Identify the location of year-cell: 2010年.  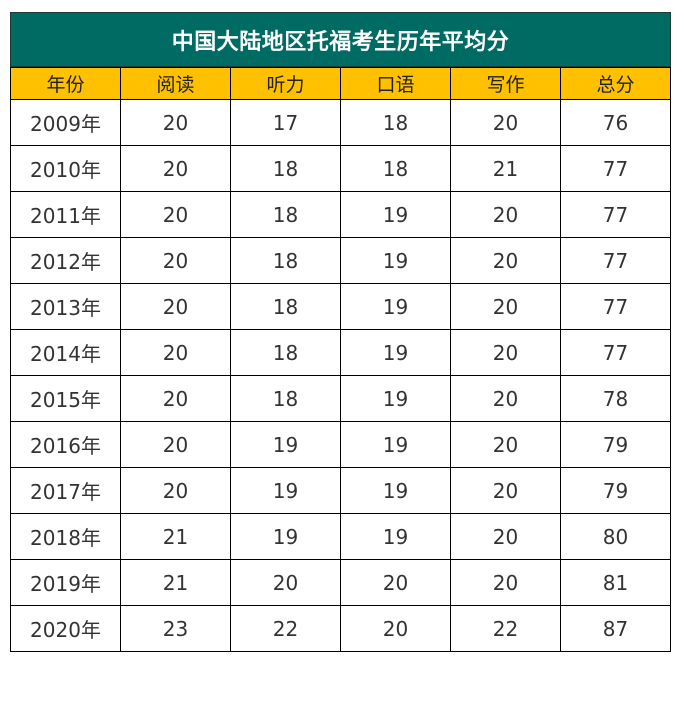
(65, 168).